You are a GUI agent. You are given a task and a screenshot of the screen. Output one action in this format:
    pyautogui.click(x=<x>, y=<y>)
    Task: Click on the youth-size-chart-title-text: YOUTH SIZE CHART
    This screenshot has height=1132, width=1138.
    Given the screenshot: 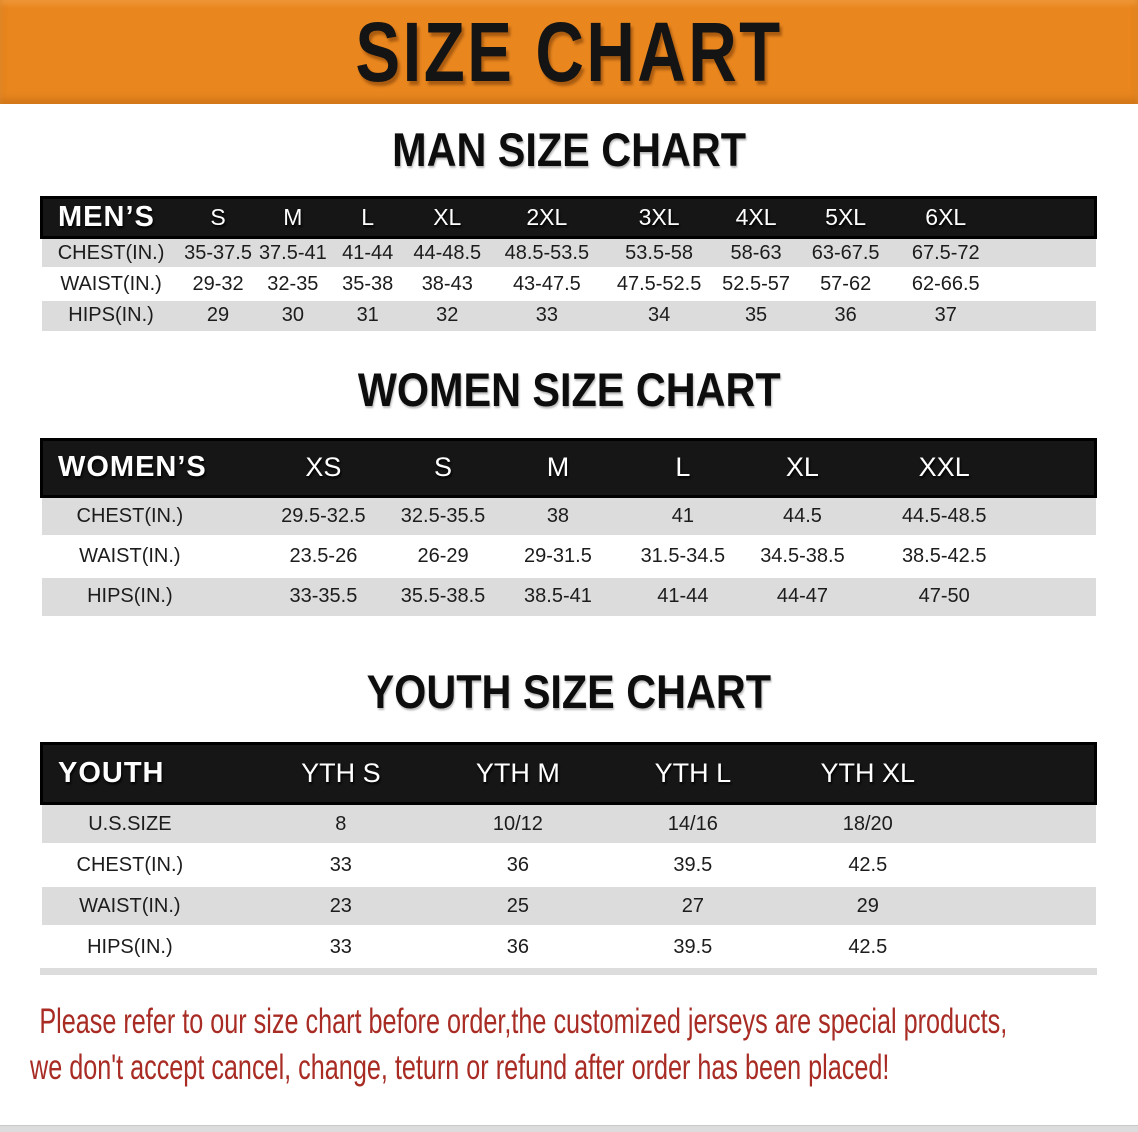 What is the action you would take?
    pyautogui.click(x=569, y=691)
    